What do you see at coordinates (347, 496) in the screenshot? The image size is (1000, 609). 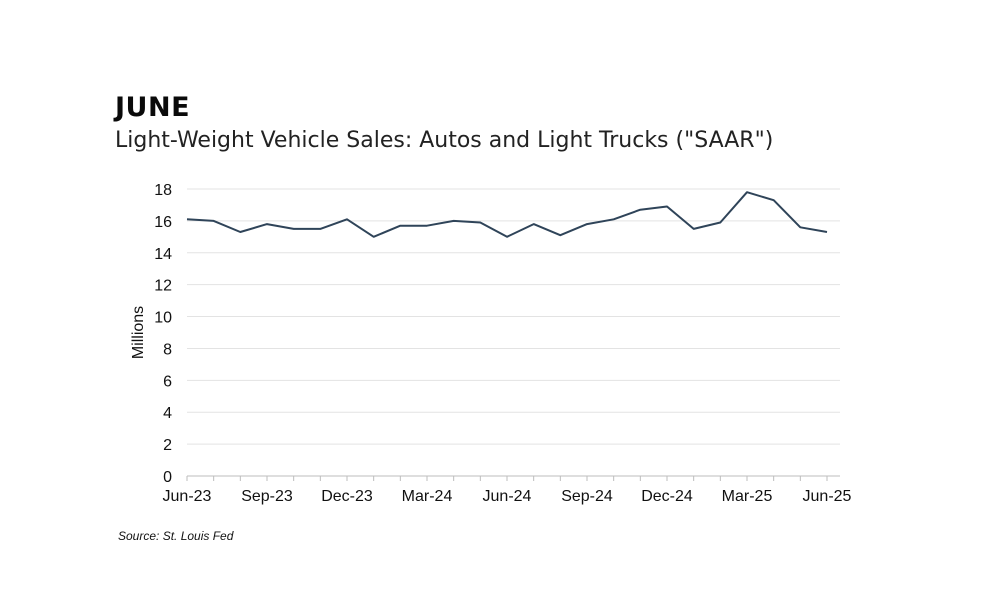 I see `x-tick-label: Dec-23` at bounding box center [347, 496].